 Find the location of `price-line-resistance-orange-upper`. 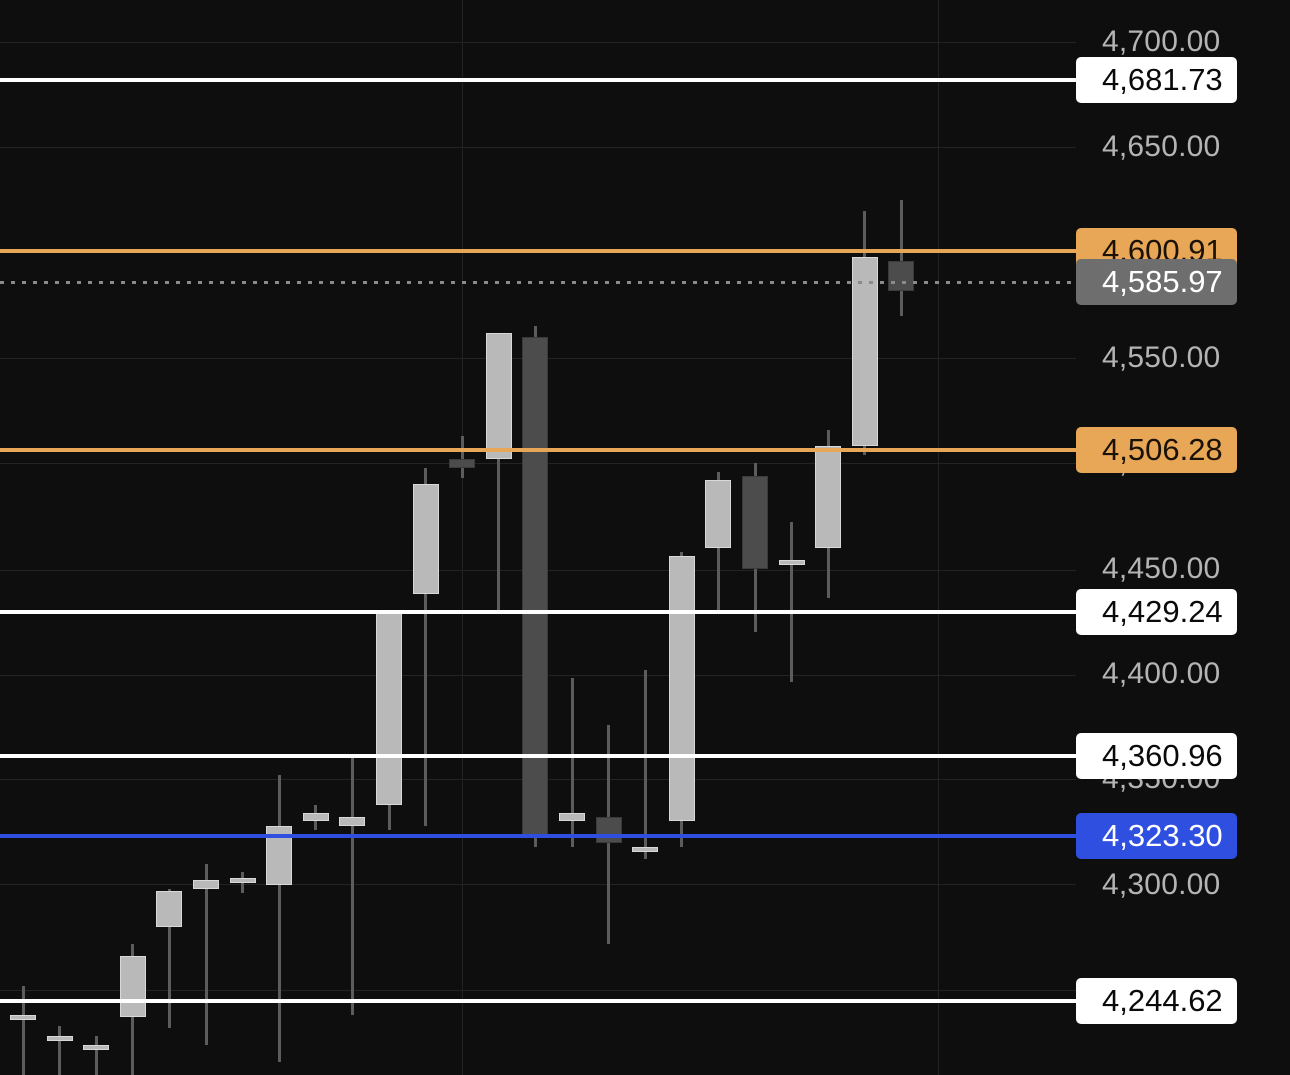

price-line-resistance-orange-upper is located at coordinates (538, 250).